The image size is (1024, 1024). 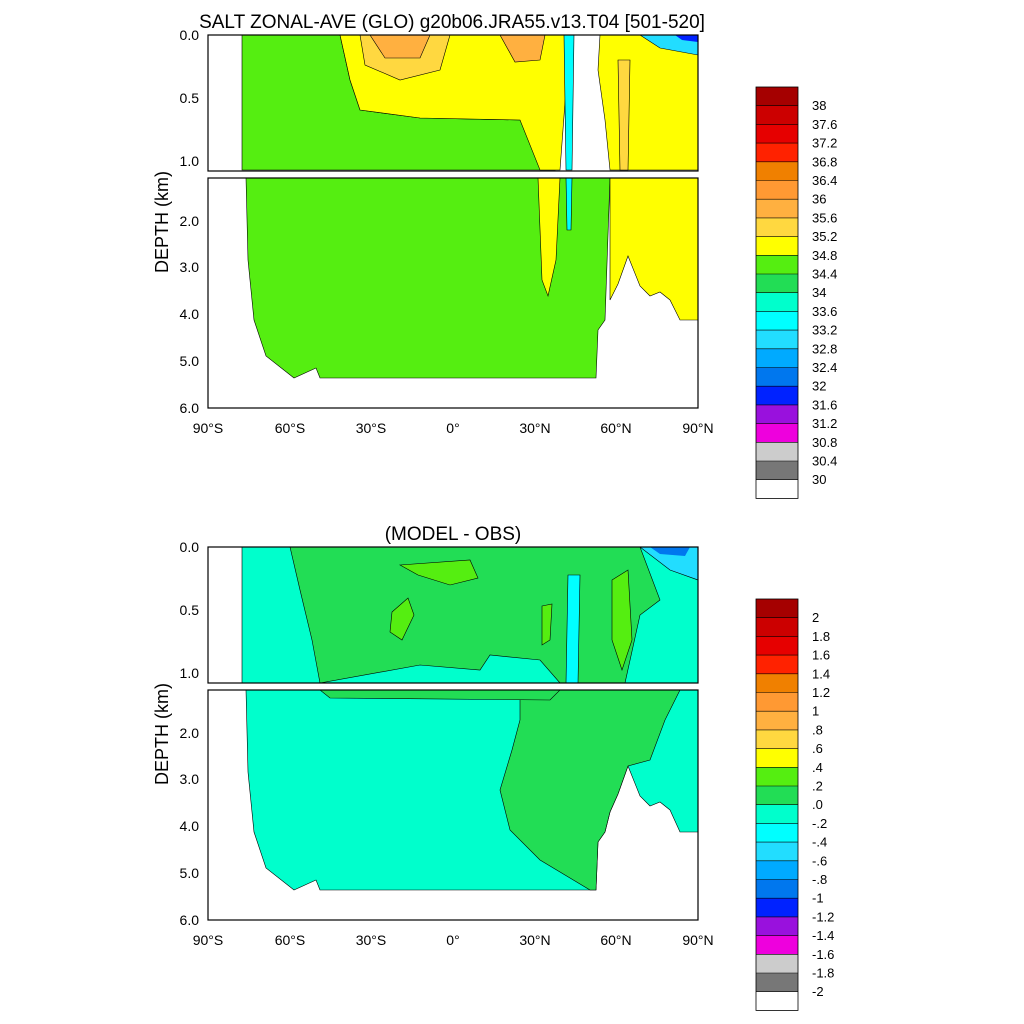 I want to click on colorbar-label: 1.6, so click(x=821, y=655).